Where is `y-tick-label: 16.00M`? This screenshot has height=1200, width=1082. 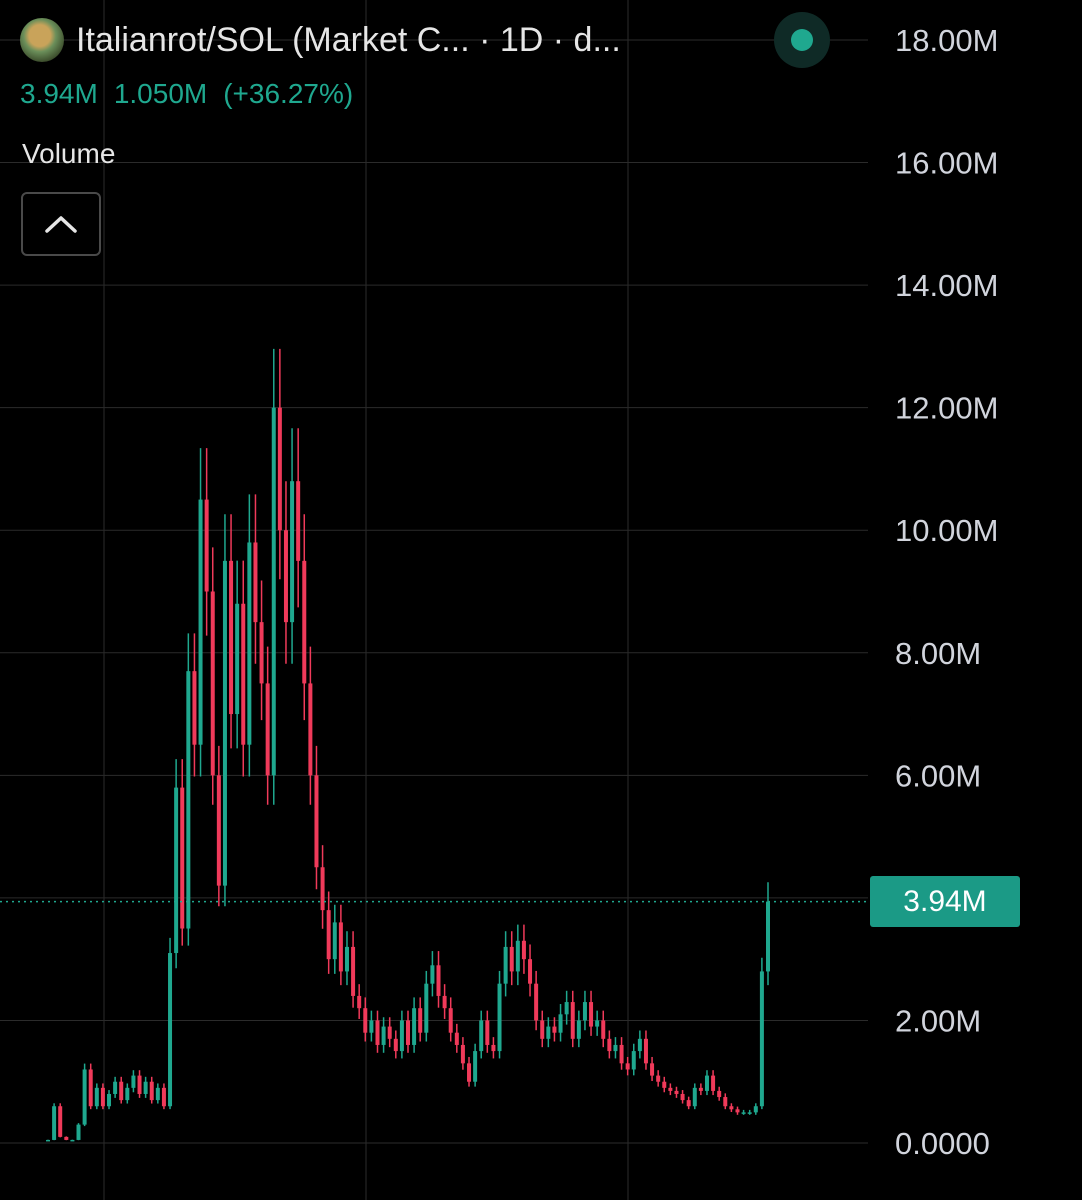 y-tick-label: 16.00M is located at coordinates (946, 163).